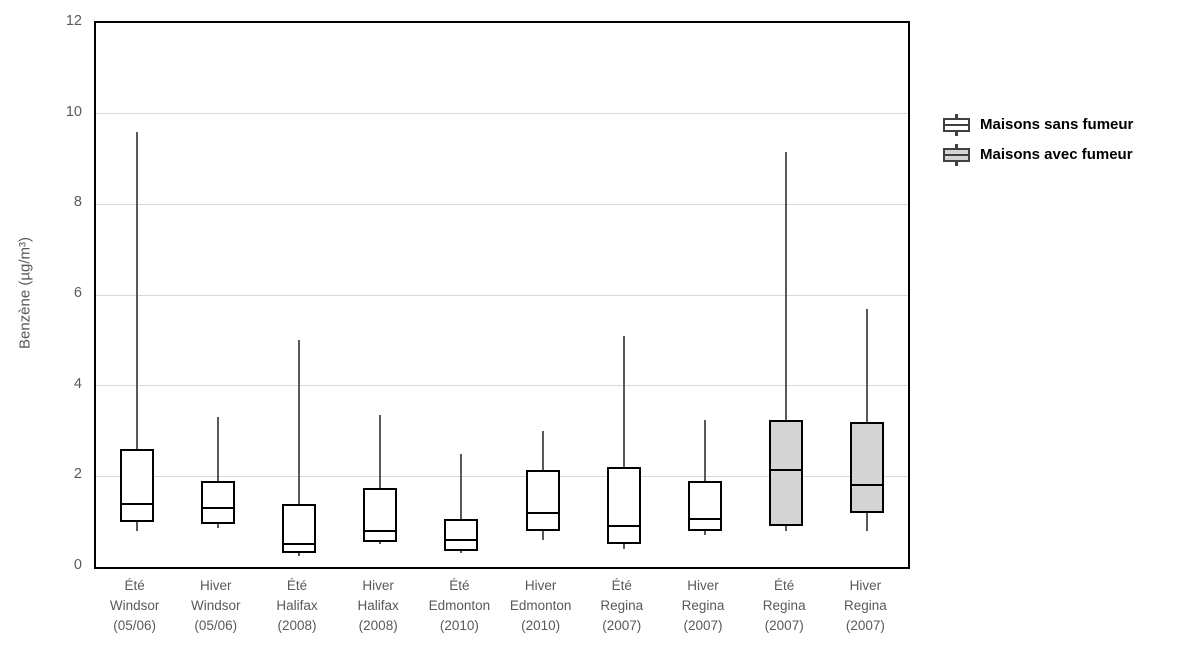 The image size is (1200, 661). I want to click on y-tick-label: 0, so click(77, 565).